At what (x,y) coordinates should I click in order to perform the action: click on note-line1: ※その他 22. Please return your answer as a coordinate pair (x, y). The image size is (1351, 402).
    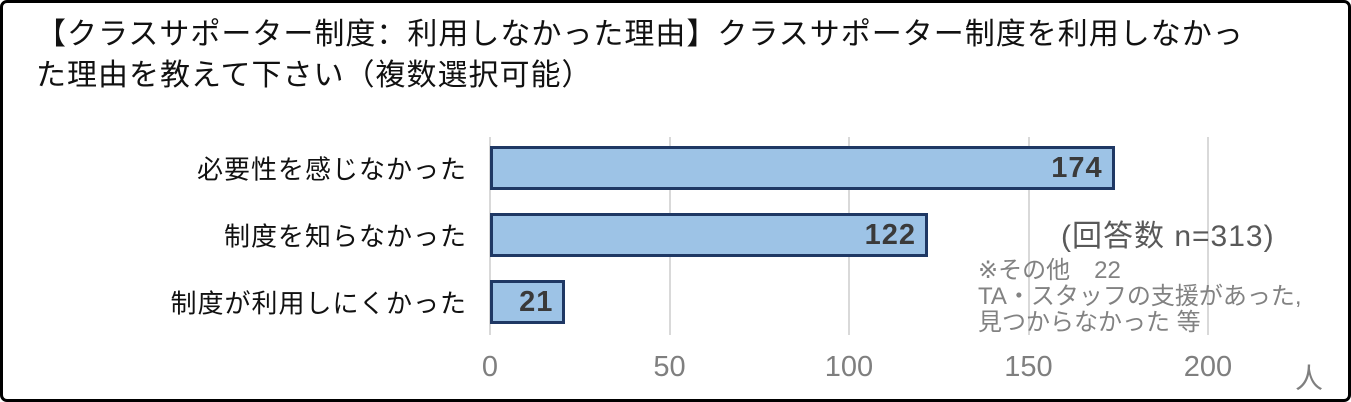
    Looking at the image, I should click on (1049, 270).